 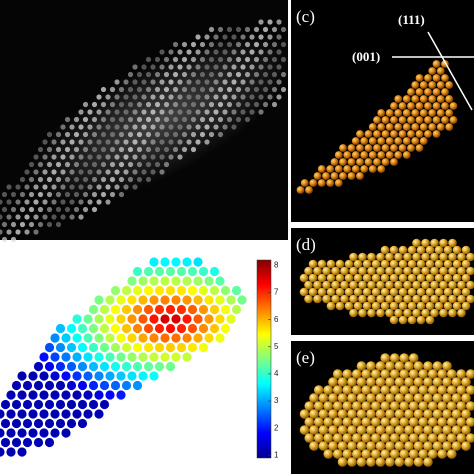 I want to click on colorbar, so click(x=264, y=359).